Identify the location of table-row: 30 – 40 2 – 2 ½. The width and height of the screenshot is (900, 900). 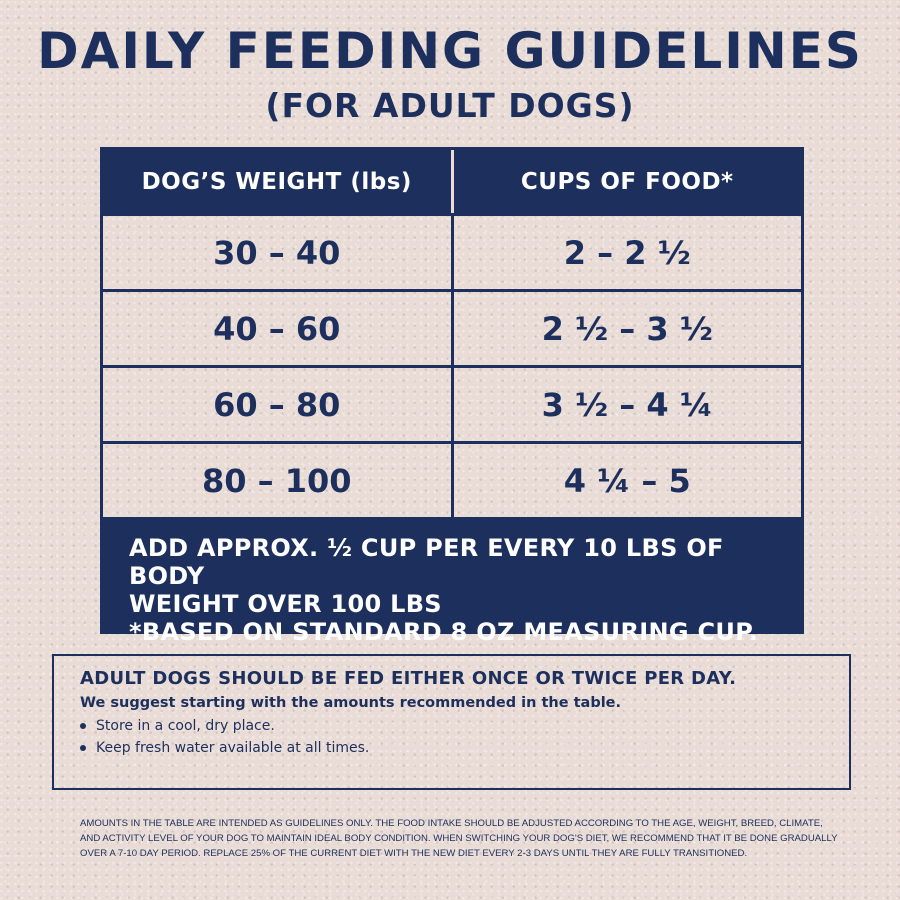
(452, 251).